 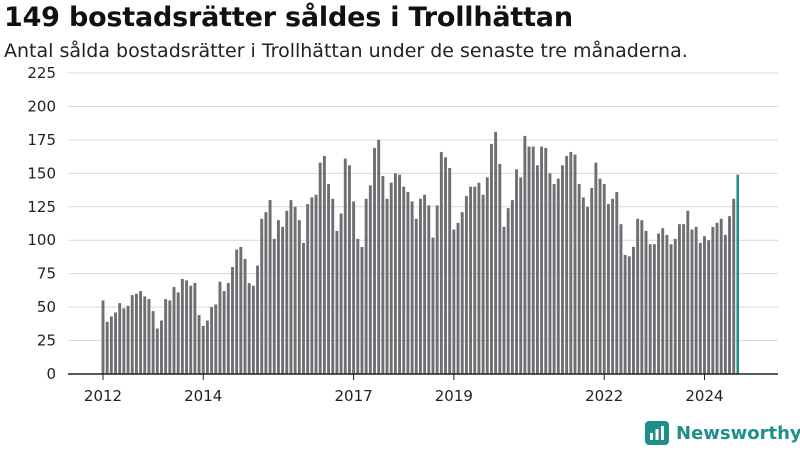 I want to click on y-tick-label: 150, so click(x=41, y=173).